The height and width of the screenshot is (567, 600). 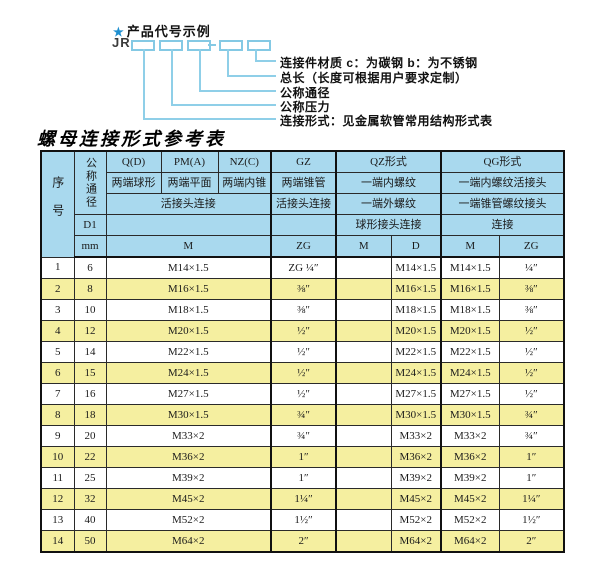 What do you see at coordinates (531, 289) in the screenshot?
I see `cell-qg-zg: ⅜″` at bounding box center [531, 289].